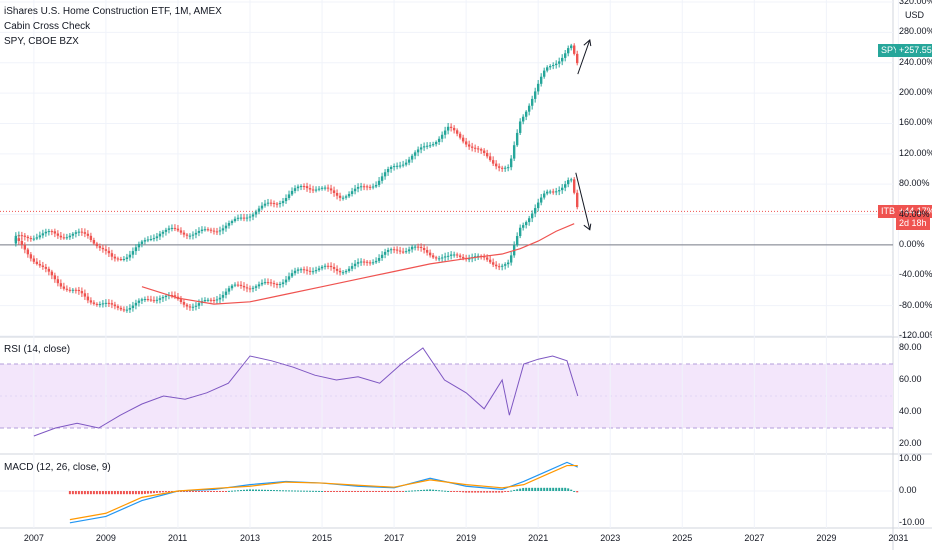 The image size is (932, 550). Describe the element at coordinates (888, 211) in the screenshot. I see `itb-symbol-tag: ITB` at that location.